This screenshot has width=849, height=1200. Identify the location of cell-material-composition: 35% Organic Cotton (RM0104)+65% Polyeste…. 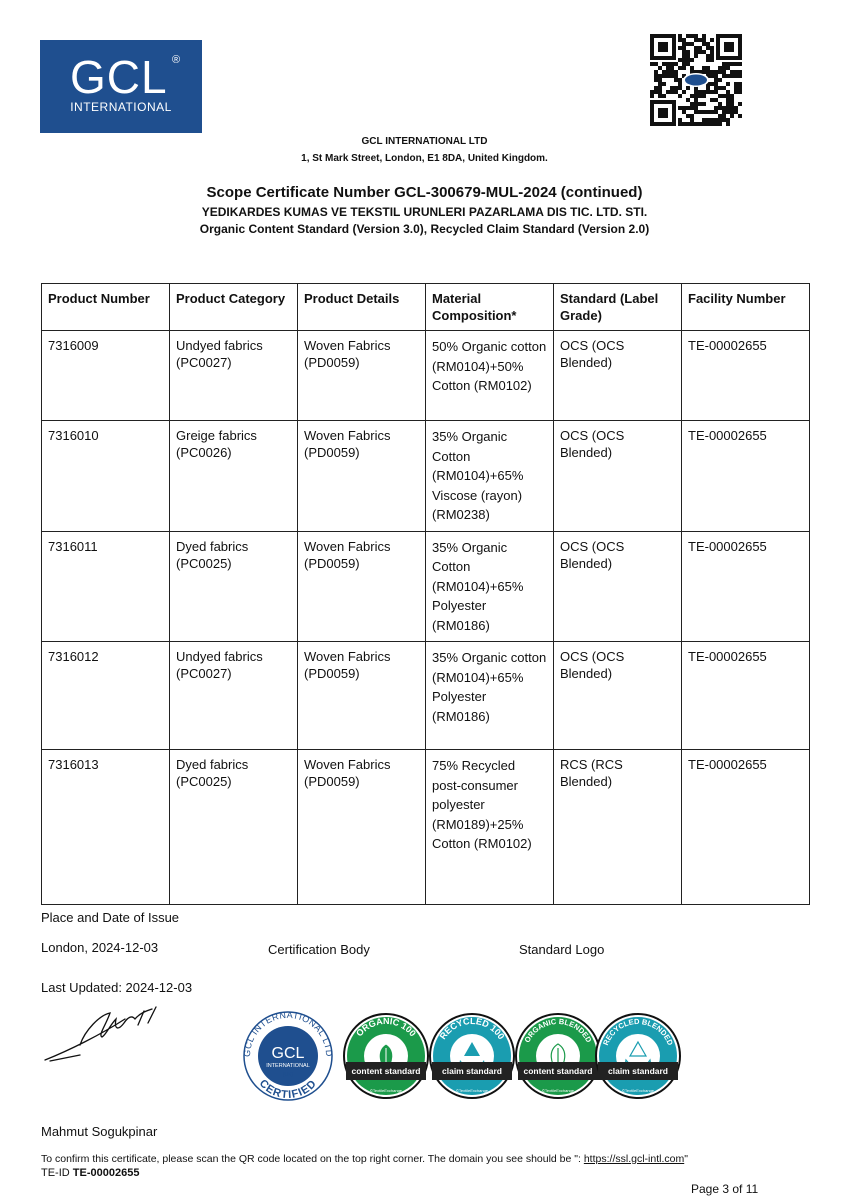
(489, 586).